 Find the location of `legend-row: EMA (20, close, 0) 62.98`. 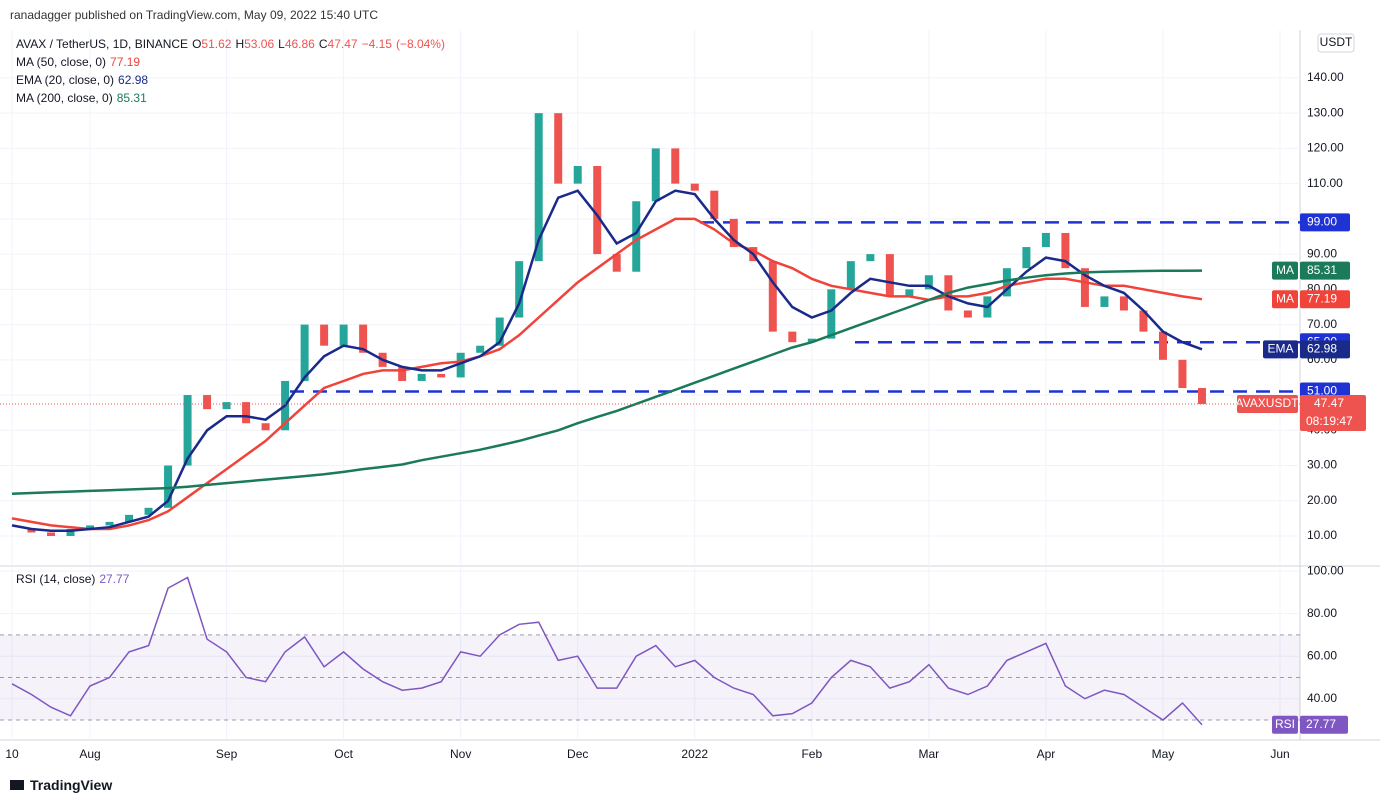

legend-row: EMA (20, close, 0) 62.98 is located at coordinates (232, 80).